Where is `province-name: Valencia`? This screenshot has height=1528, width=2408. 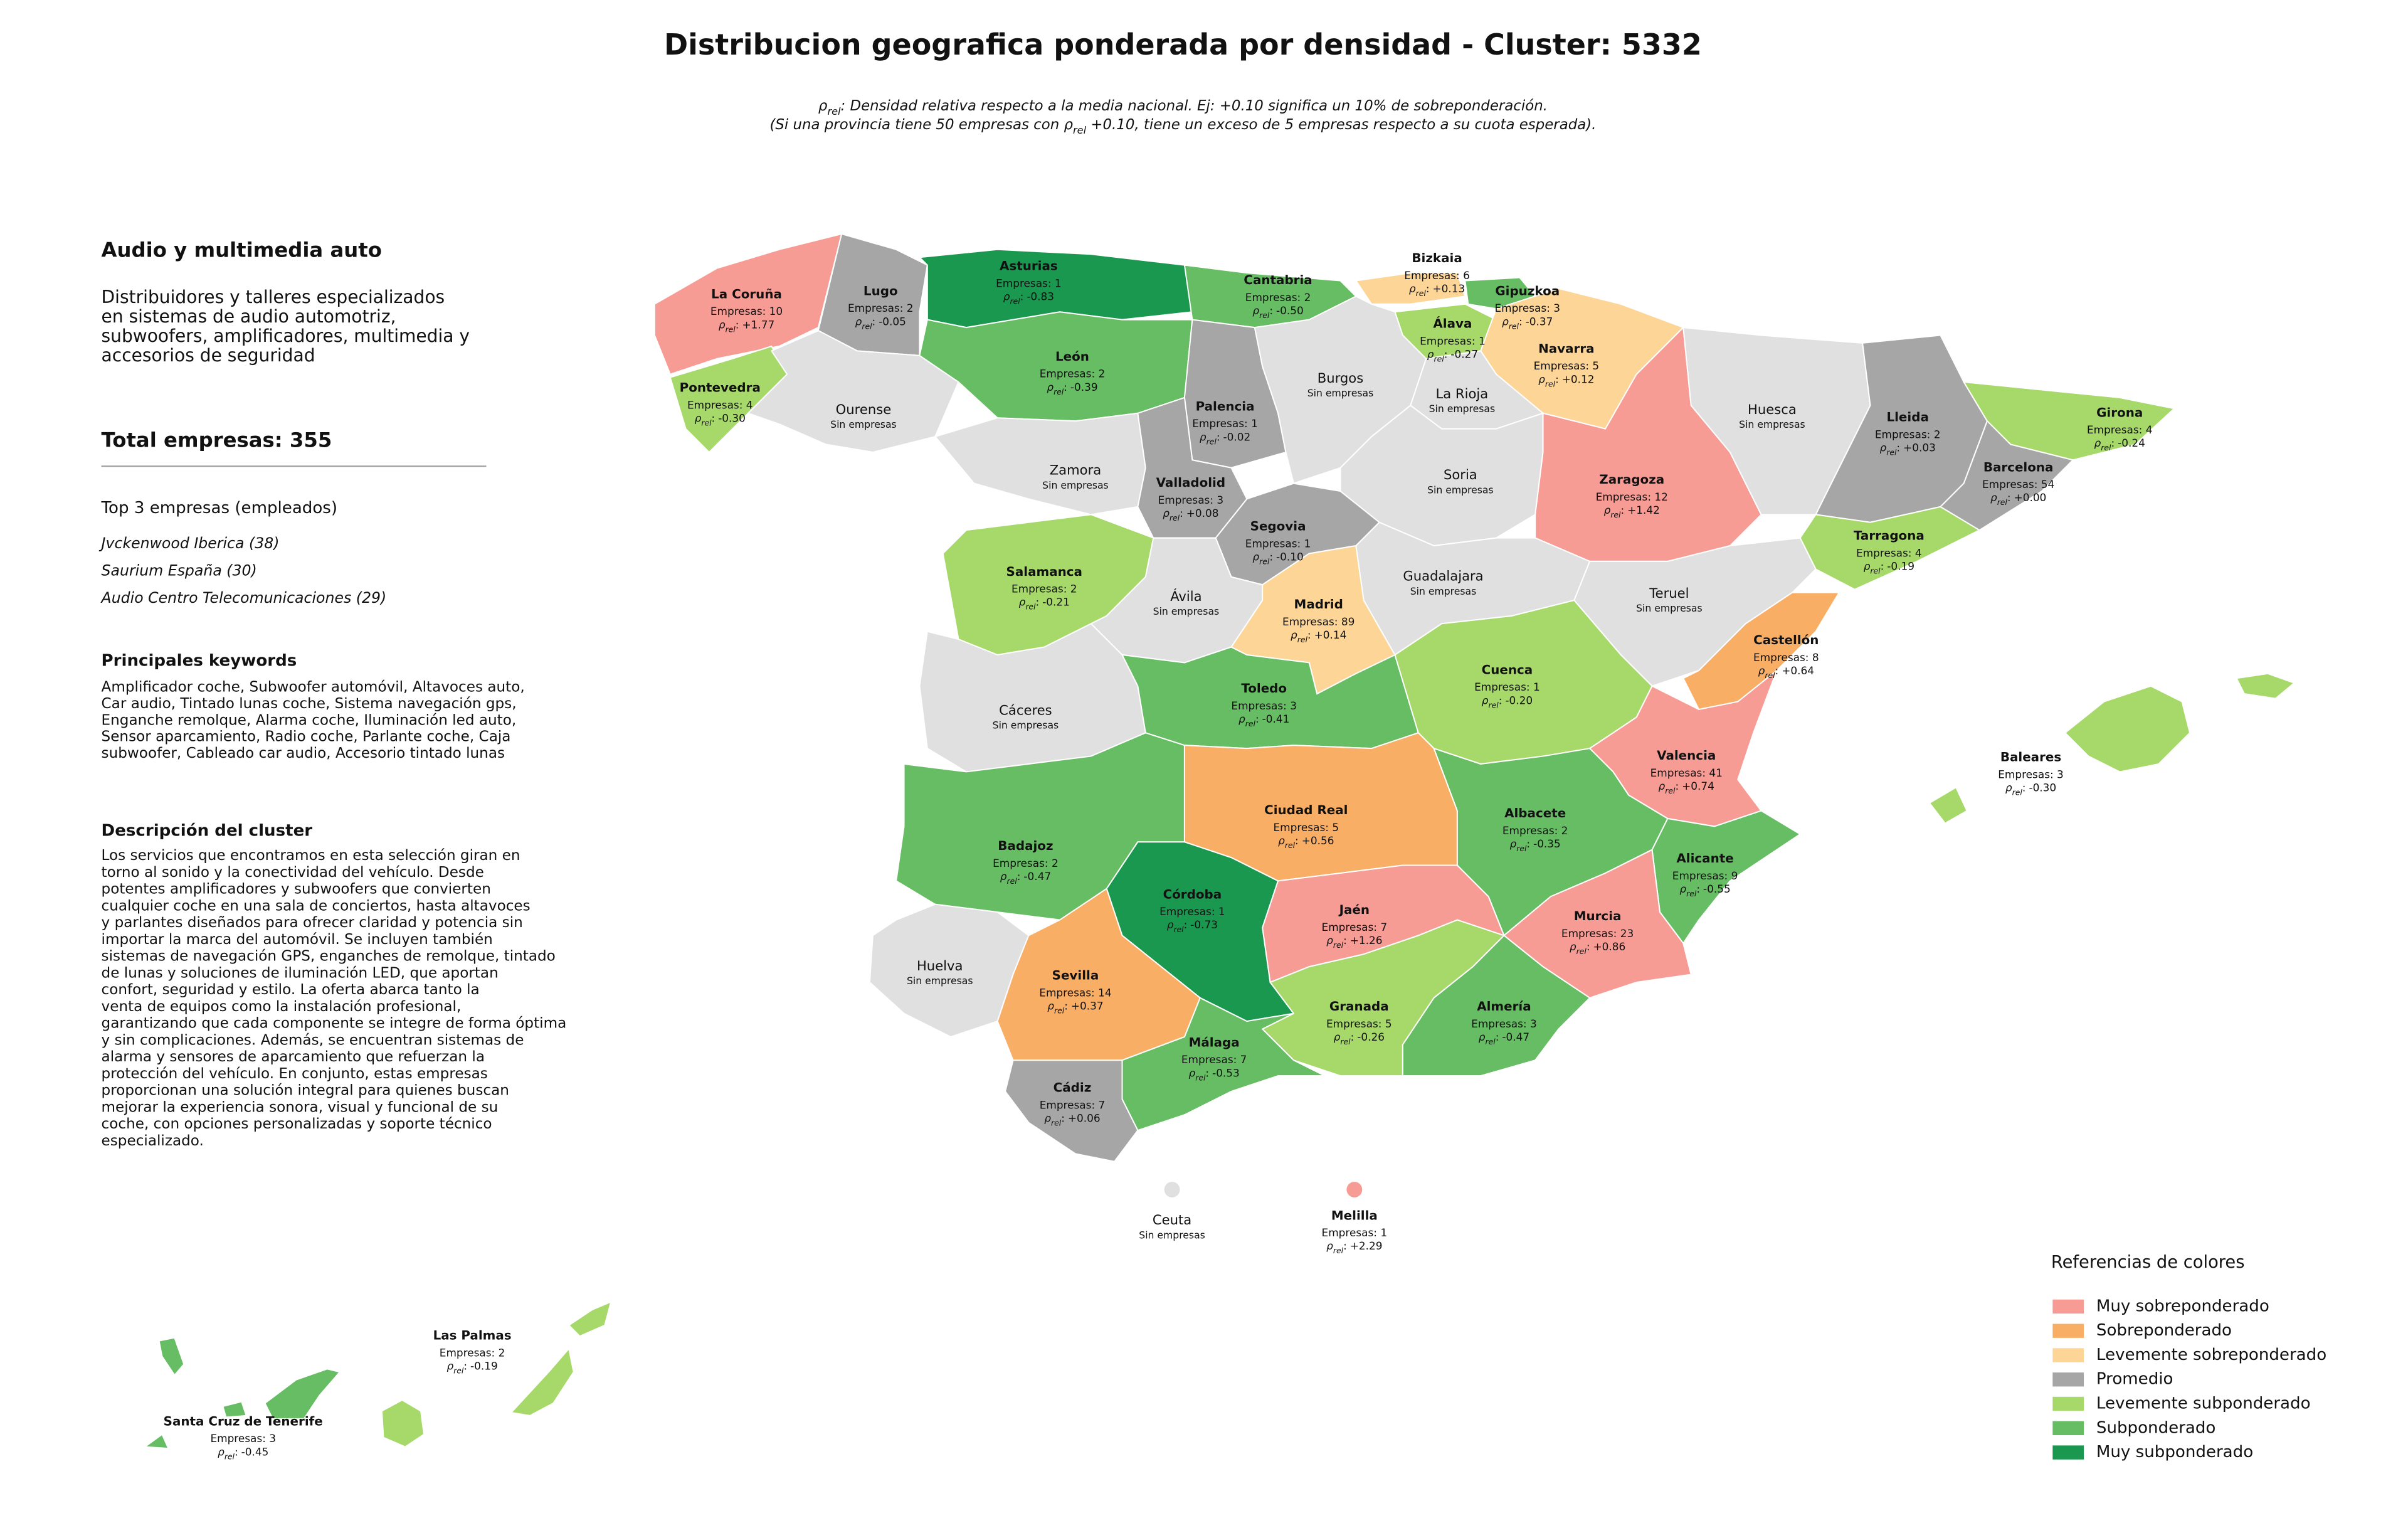
province-name: Valencia is located at coordinates (1686, 755).